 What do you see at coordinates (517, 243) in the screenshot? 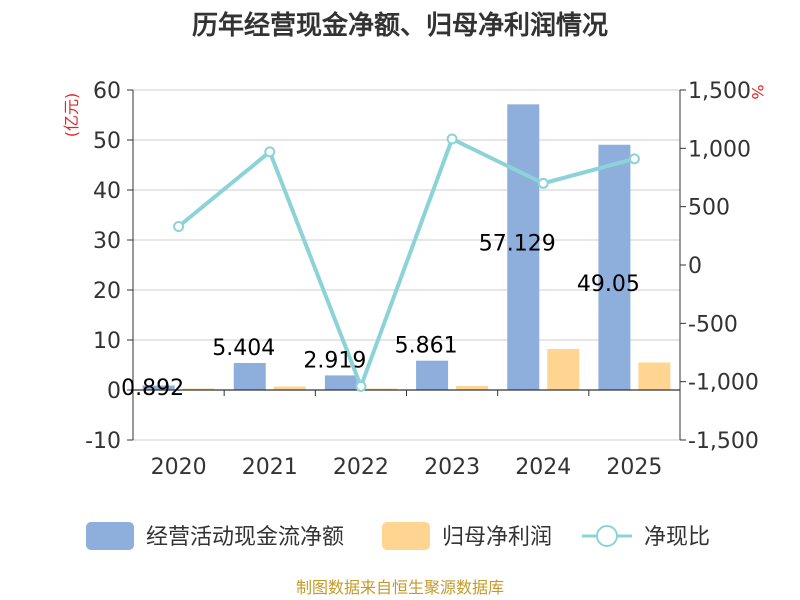
I see `data-label-cashflow: 57.129` at bounding box center [517, 243].